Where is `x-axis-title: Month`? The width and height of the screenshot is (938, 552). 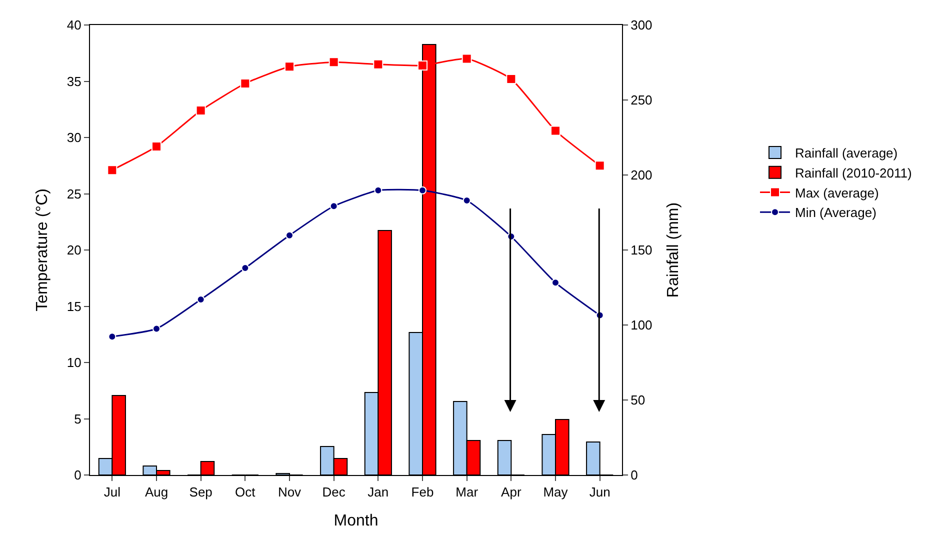
x-axis-title: Month is located at coordinates (356, 521).